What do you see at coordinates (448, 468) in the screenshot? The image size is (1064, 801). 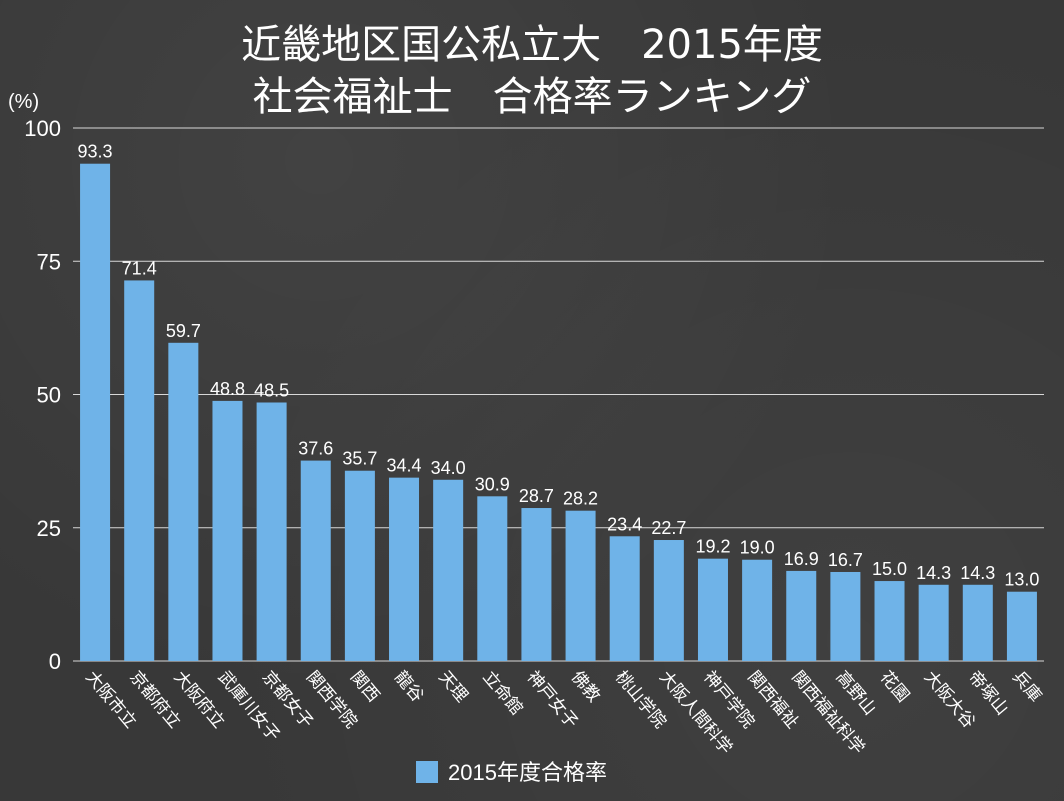 I see `data-label: 34.0` at bounding box center [448, 468].